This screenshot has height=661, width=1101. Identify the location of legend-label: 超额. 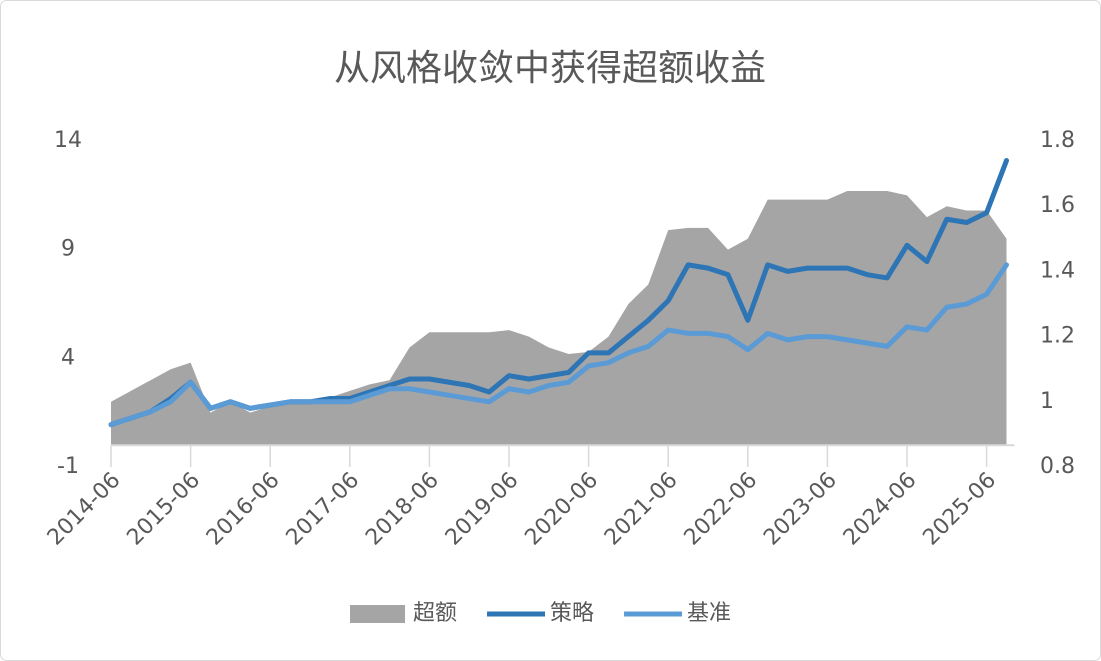
(435, 613).